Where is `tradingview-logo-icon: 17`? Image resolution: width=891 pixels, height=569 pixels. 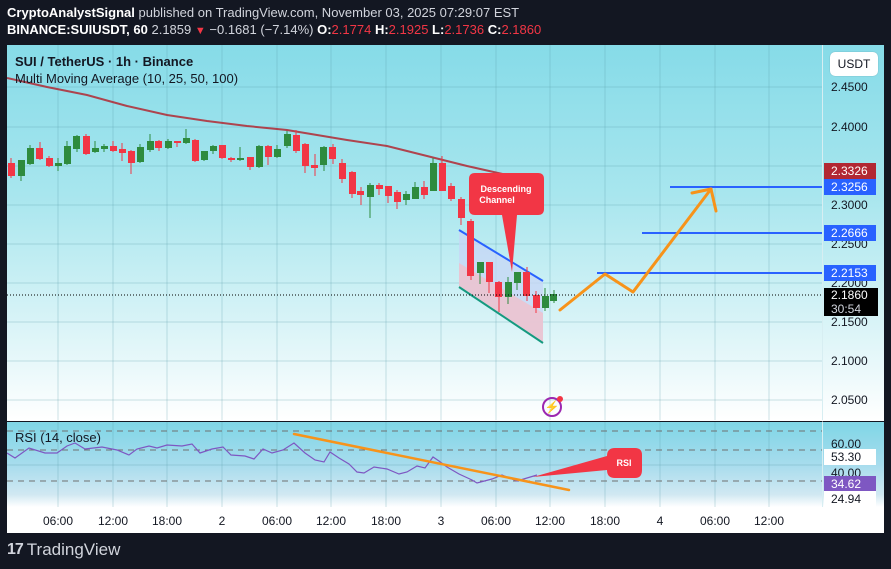 tradingview-logo-icon: 17 is located at coordinates (15, 549).